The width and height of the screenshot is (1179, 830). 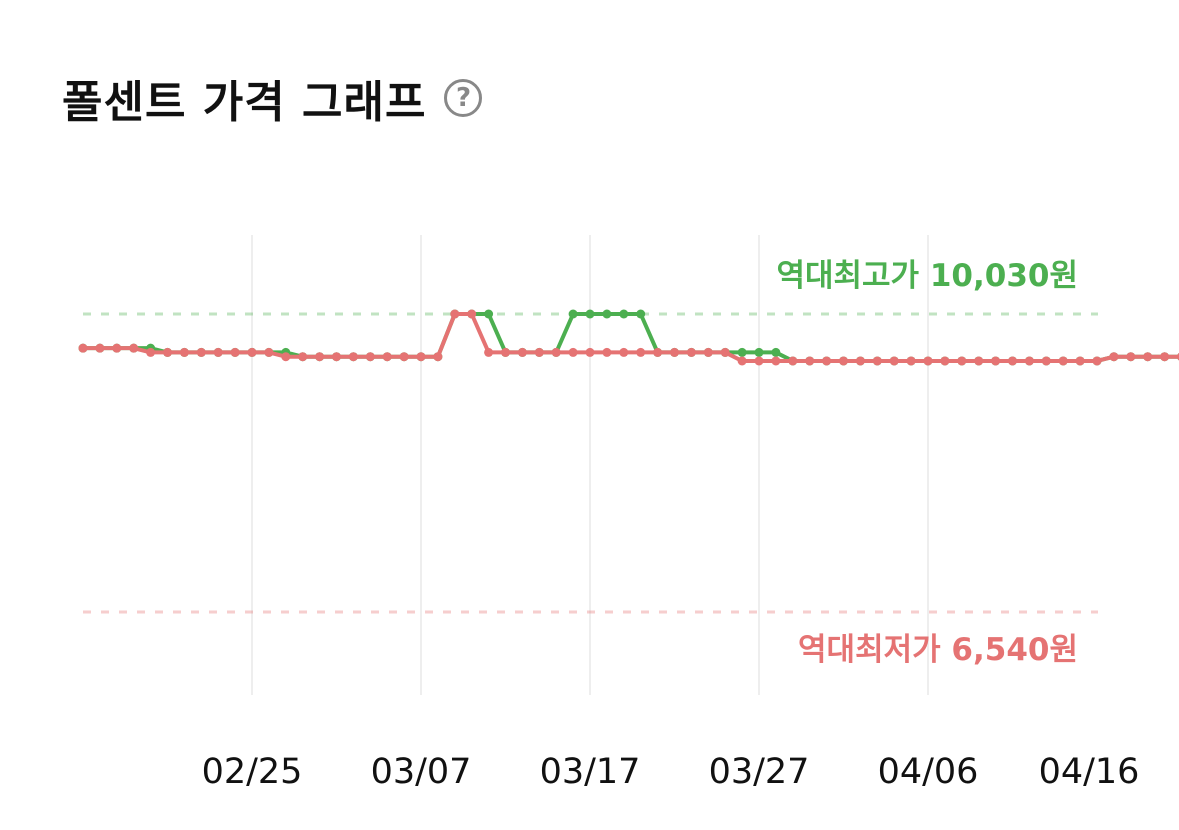 What do you see at coordinates (938, 650) in the screenshot?
I see `min-price-label: 역대최저가 6,540원` at bounding box center [938, 650].